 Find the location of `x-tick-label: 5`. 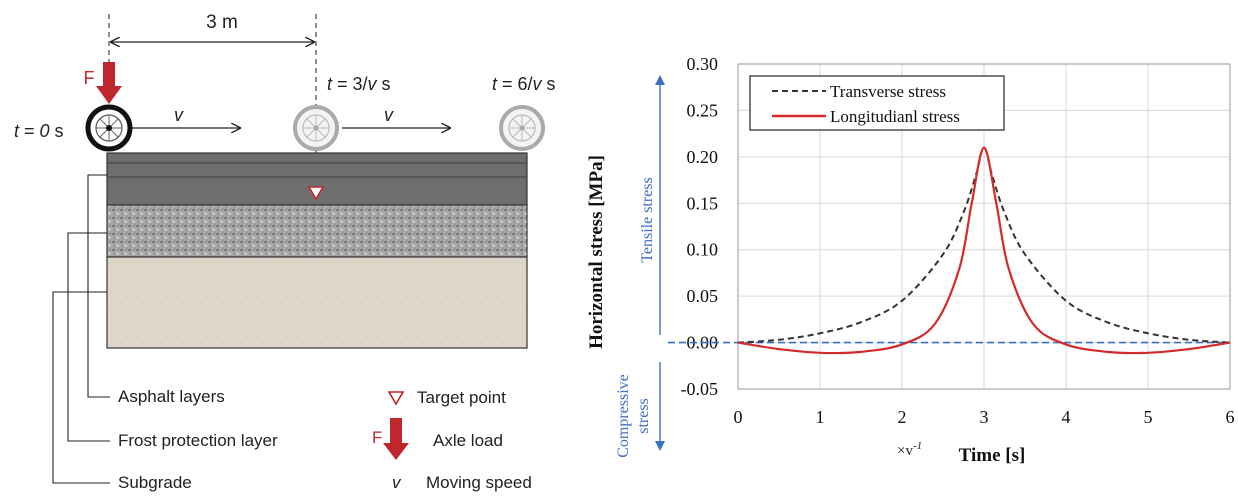

x-tick-label: 5 is located at coordinates (1148, 417).